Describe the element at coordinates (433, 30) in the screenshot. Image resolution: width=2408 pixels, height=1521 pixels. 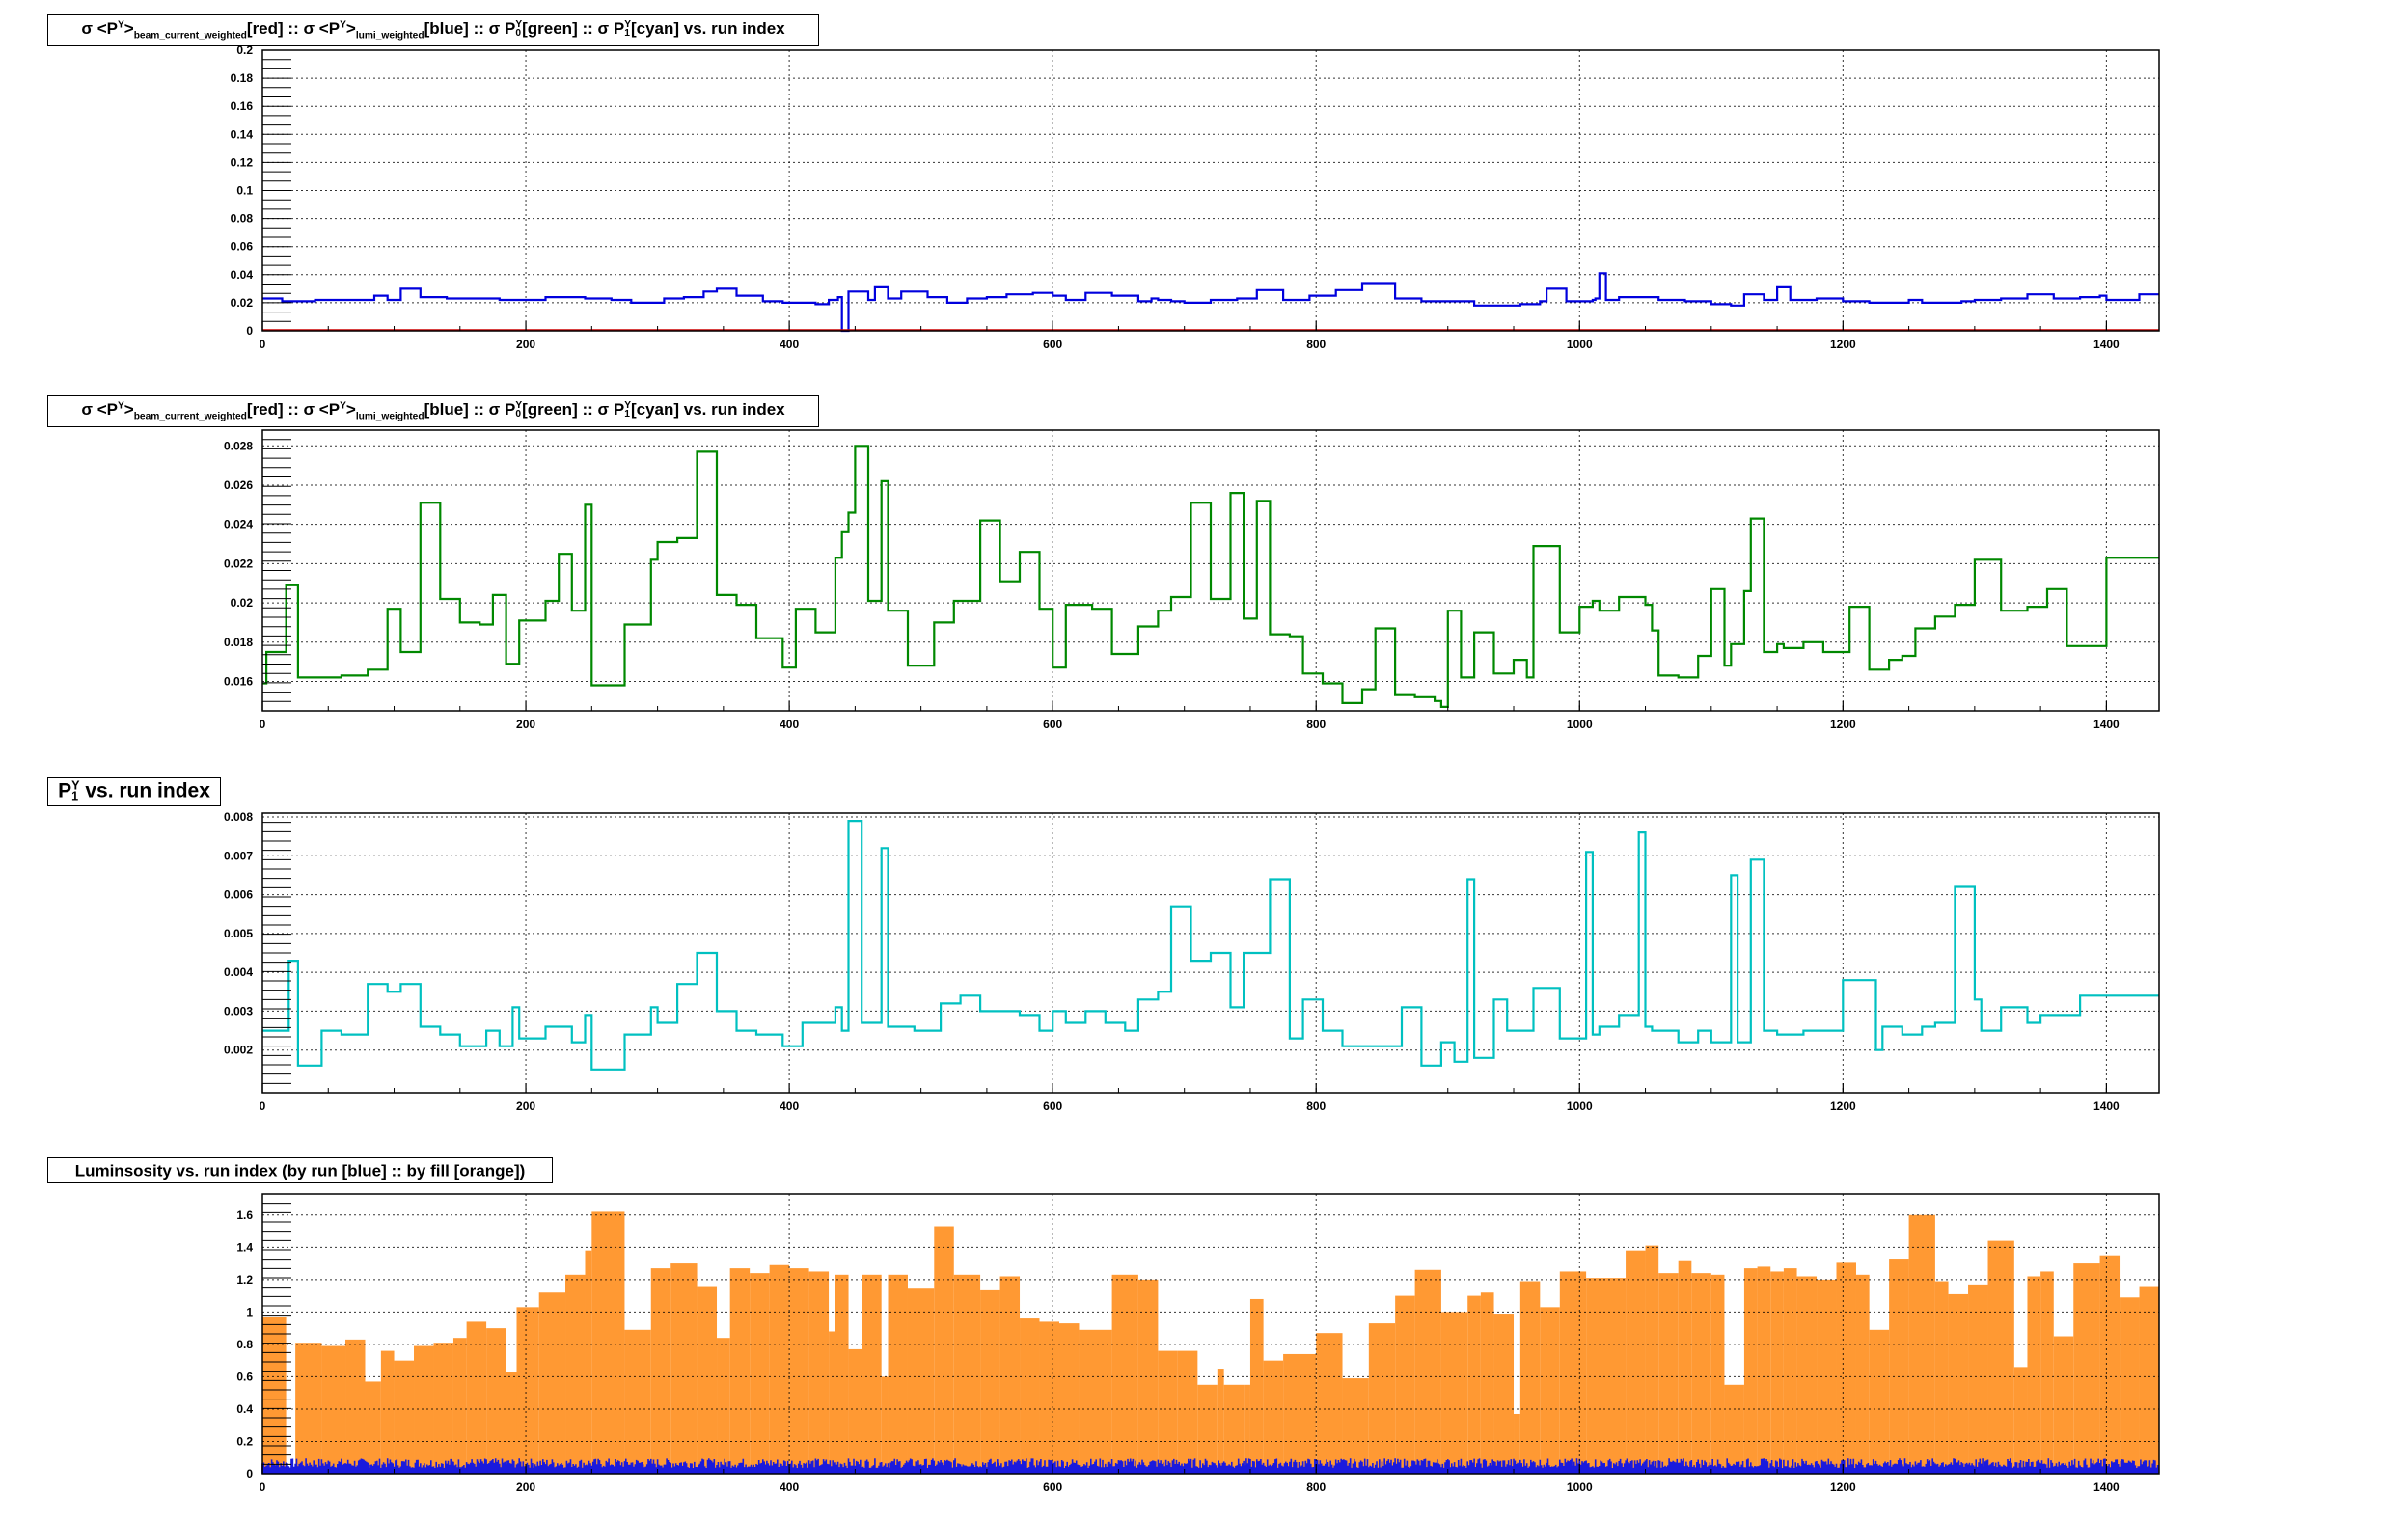
I see `panel-1-title: σ <PY>beam_current_weighted[red] :` at that location.